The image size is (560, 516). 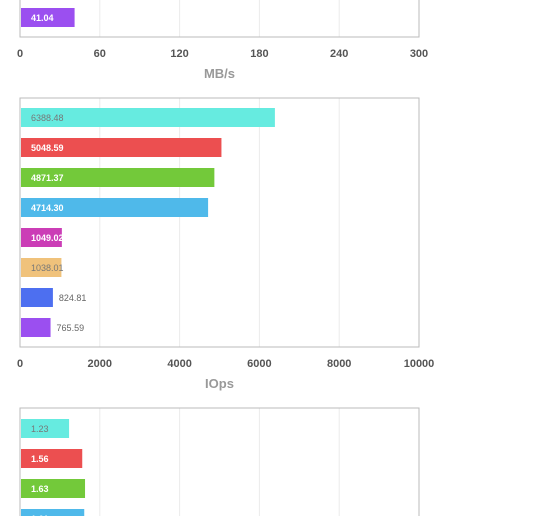 What do you see at coordinates (219, 19) in the screenshot?
I see `throughput-plot-frame` at bounding box center [219, 19].